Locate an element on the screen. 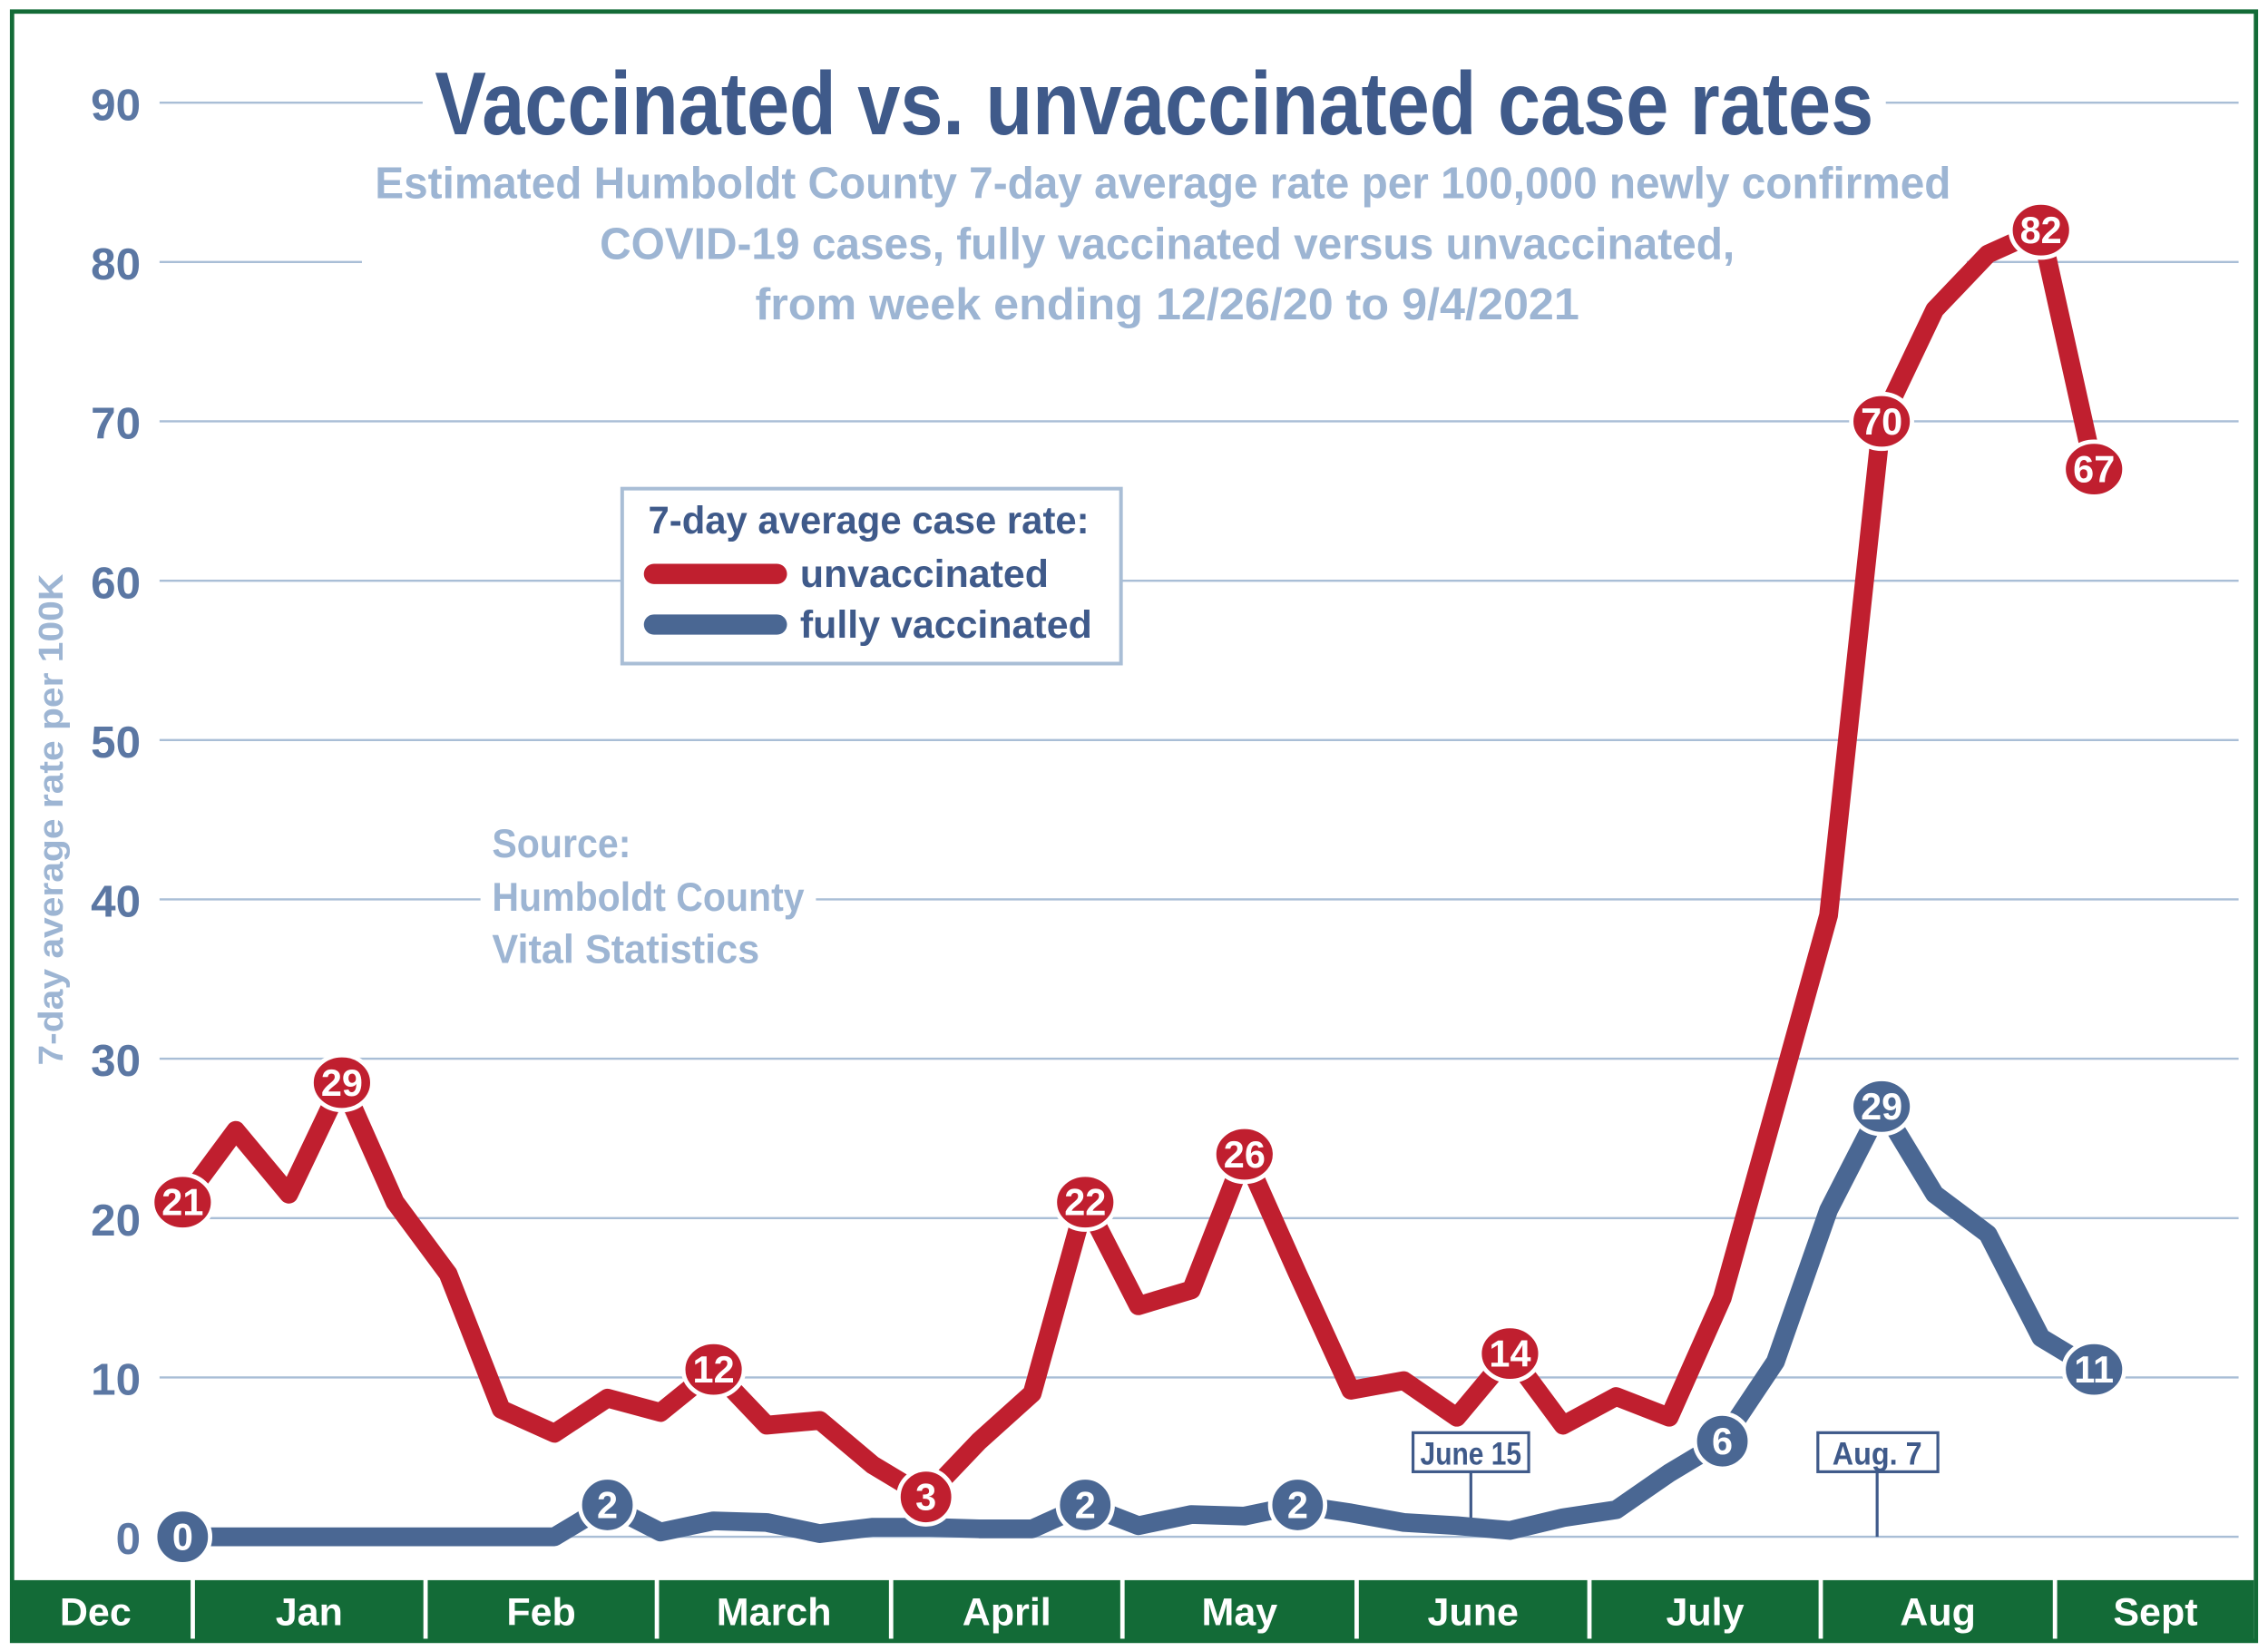  y-tick-label: 30 is located at coordinates (116, 1061).